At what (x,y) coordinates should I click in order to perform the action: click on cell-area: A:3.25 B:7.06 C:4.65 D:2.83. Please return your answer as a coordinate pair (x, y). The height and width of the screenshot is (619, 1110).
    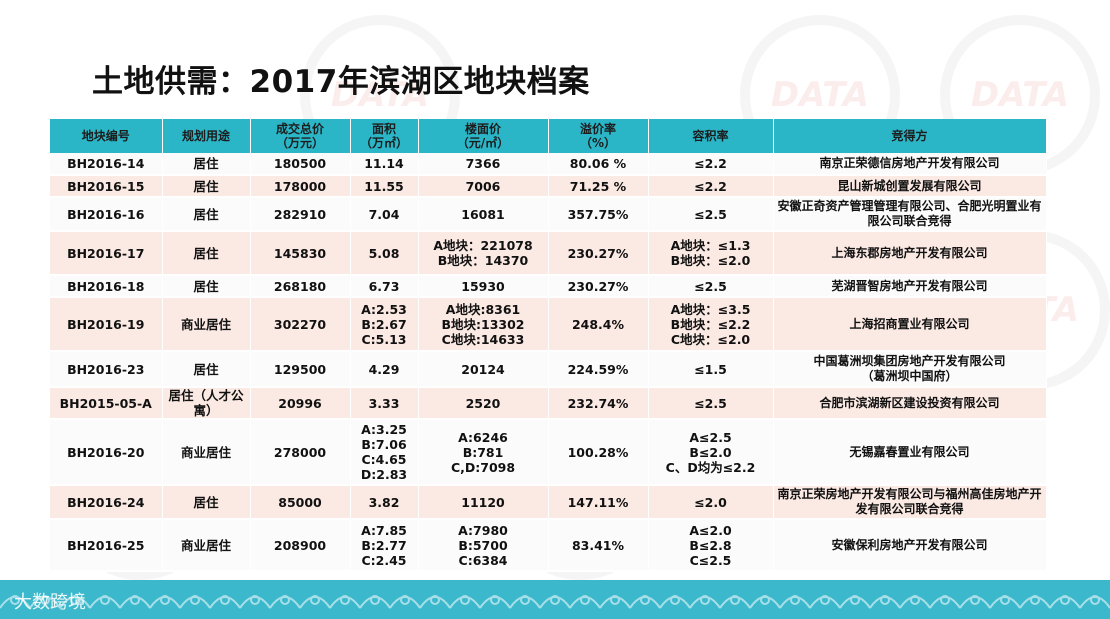
    Looking at the image, I should click on (384, 452).